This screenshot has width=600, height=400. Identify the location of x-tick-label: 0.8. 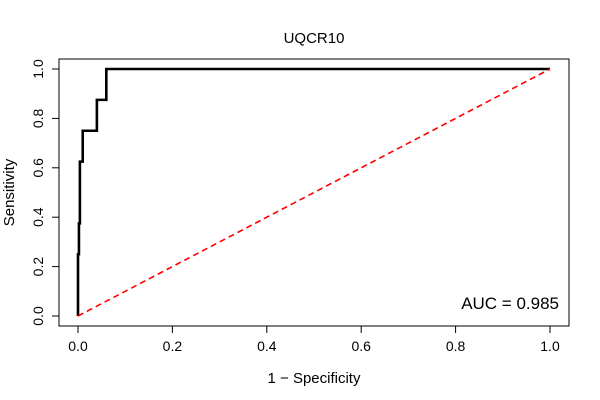
(456, 346).